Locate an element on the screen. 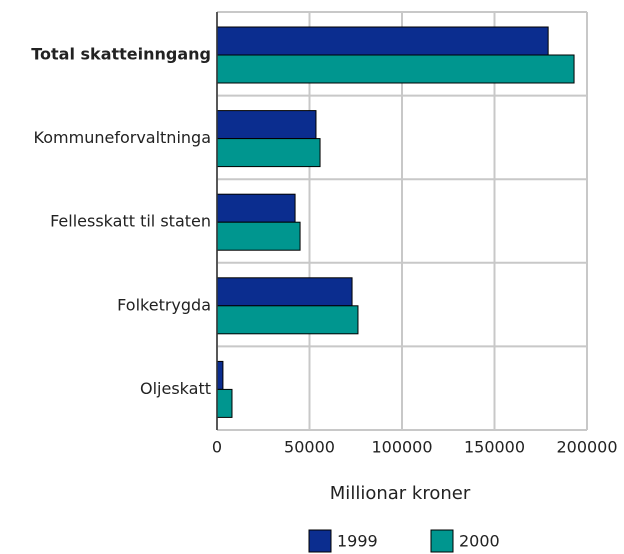 Image resolution: width=624 pixels, height=554 pixels. x-tick-label: 150000 is located at coordinates (494, 447).